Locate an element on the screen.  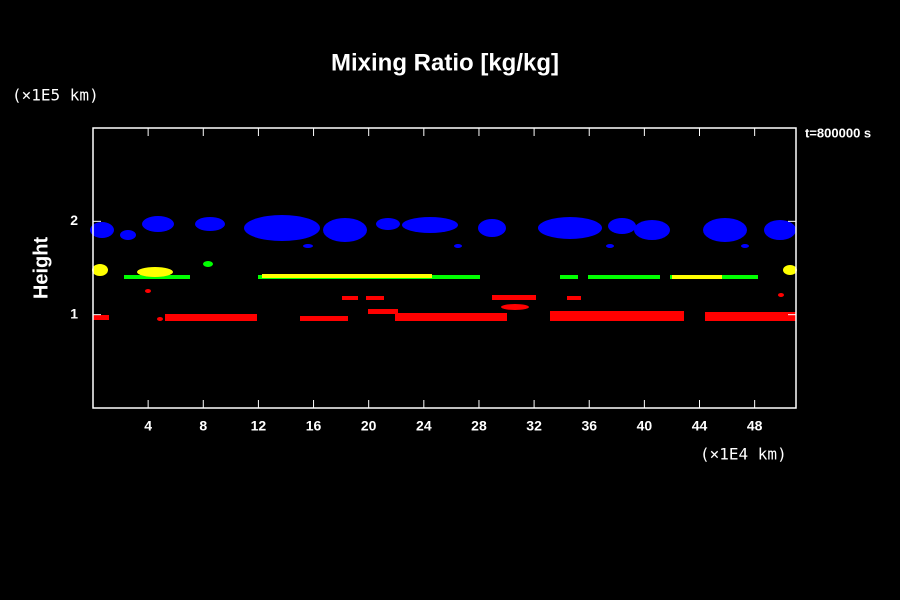
x-unit: (×1E4 km) is located at coordinates (743, 454).